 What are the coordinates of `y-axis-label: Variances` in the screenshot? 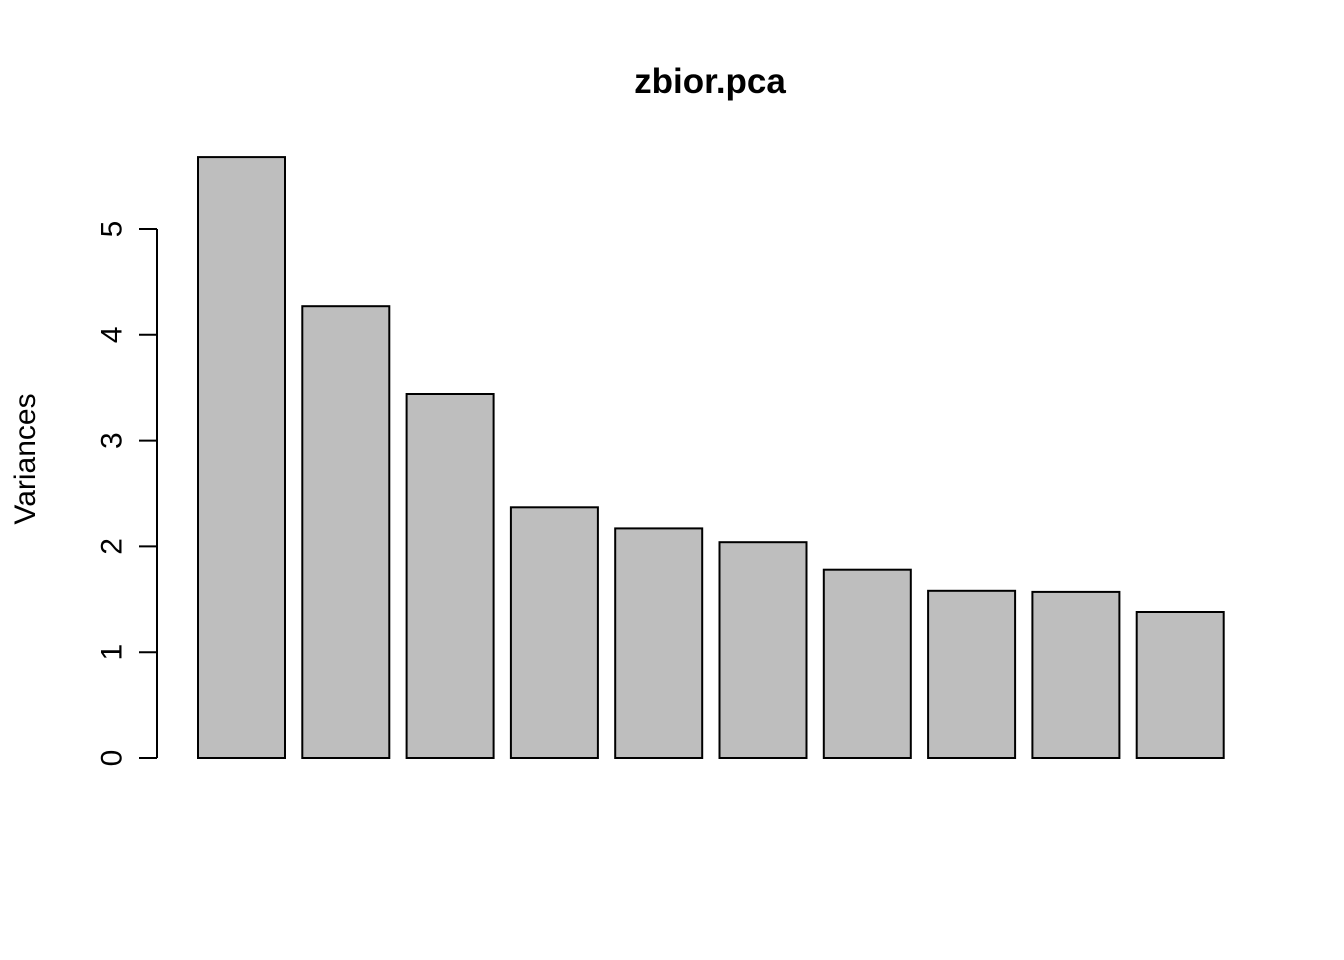 It's located at (25, 458).